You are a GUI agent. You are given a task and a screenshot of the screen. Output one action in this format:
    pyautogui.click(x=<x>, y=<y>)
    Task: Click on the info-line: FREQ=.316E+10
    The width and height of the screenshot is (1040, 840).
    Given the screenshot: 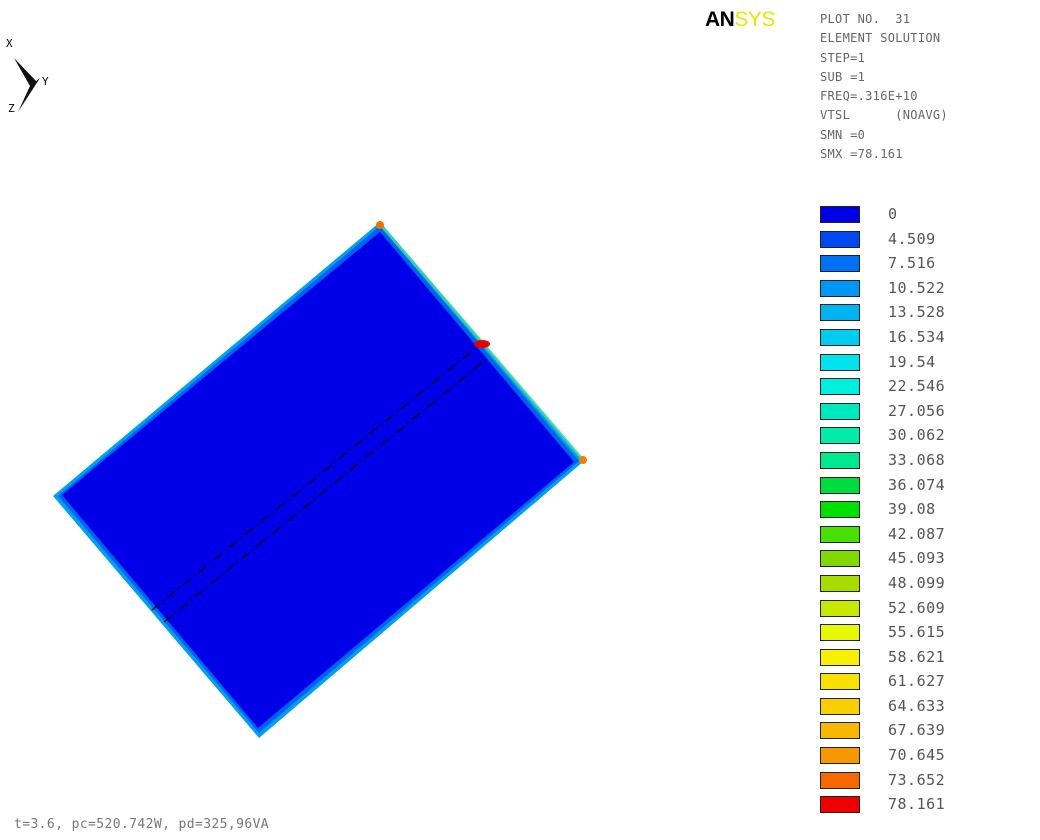 What is the action you would take?
    pyautogui.click(x=869, y=96)
    